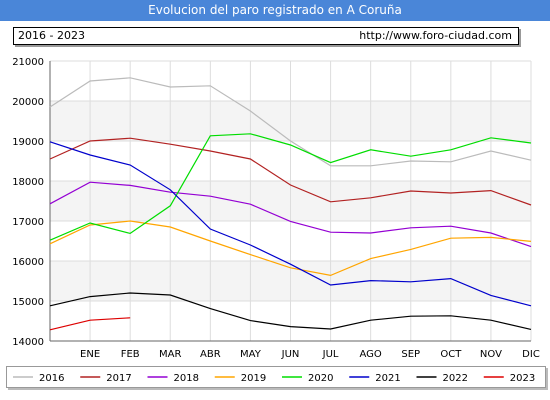  What do you see at coordinates (387, 378) in the screenshot?
I see `legend-label-2021: 2021` at bounding box center [387, 378].